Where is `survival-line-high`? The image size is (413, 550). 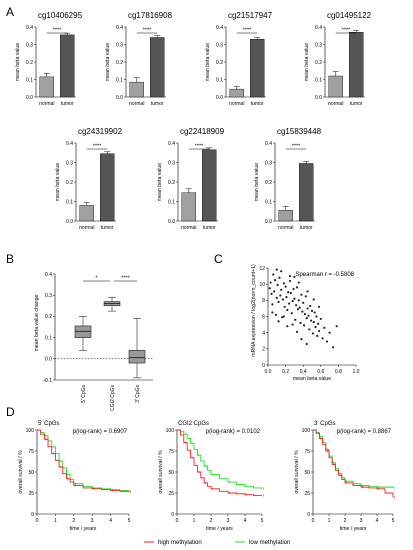
survival-line-high is located at coordinates (353, 463).